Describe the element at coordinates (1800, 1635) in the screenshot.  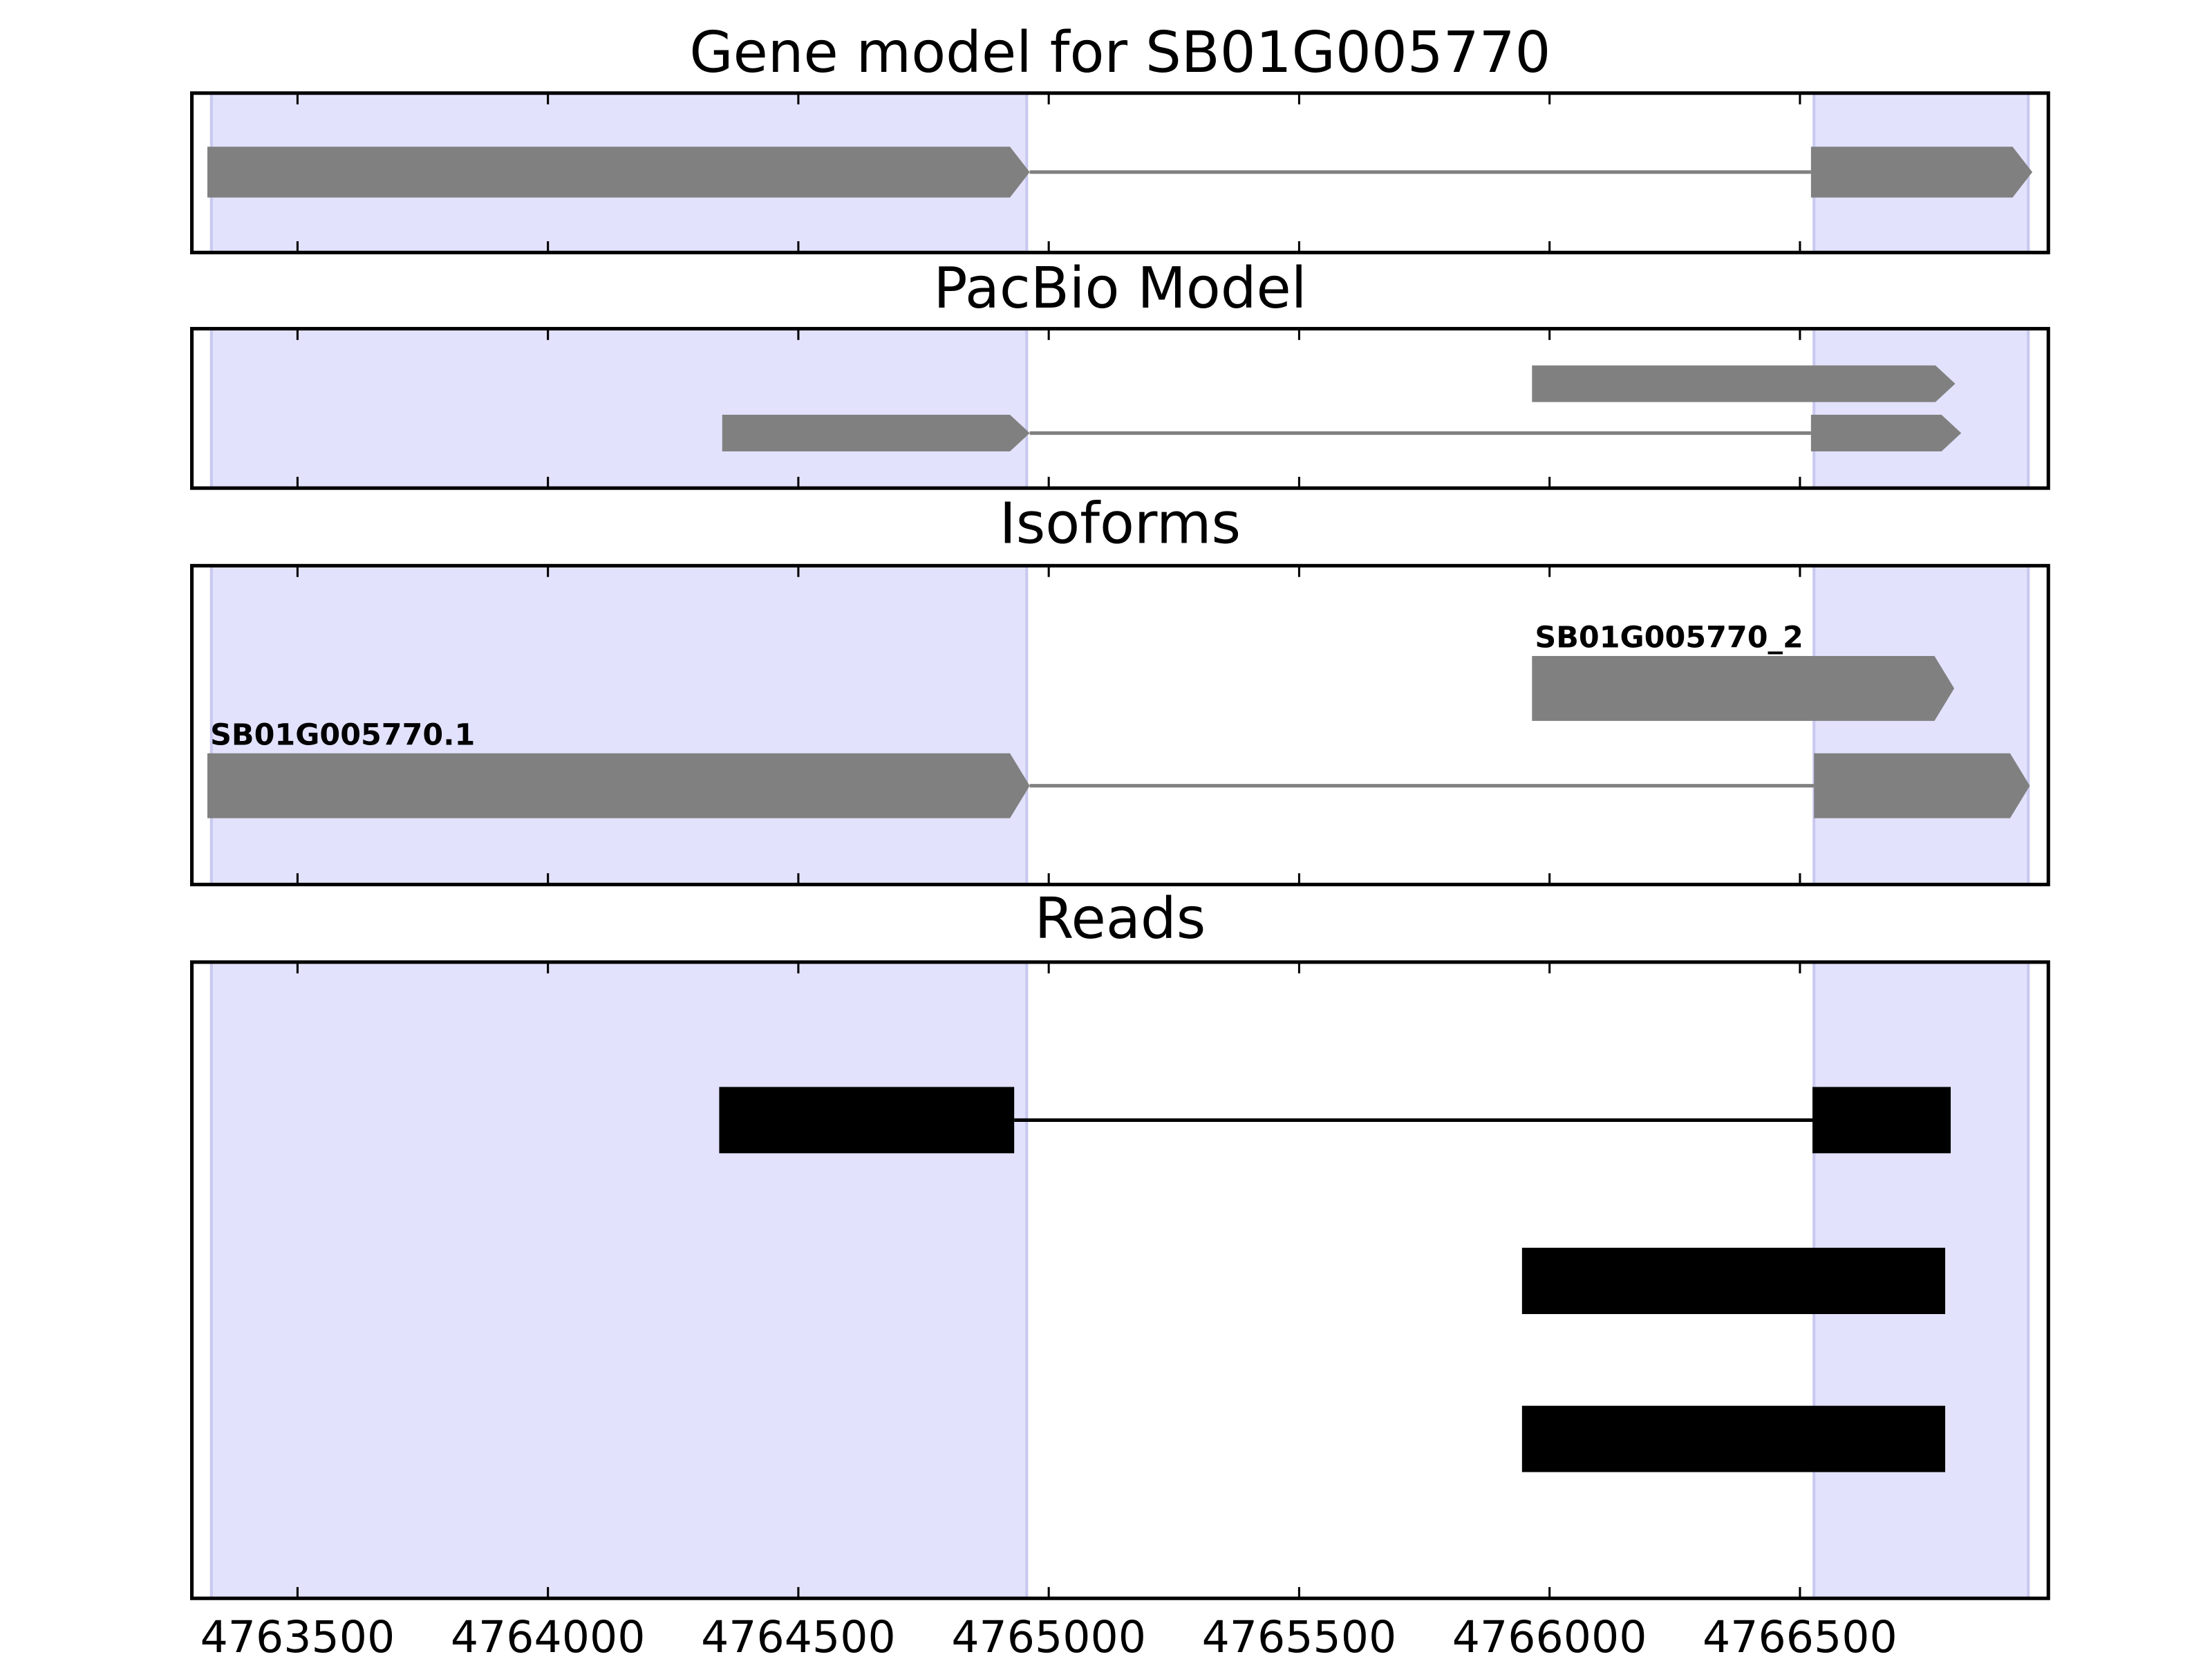
I see `x-tick-label: 4766500` at that location.